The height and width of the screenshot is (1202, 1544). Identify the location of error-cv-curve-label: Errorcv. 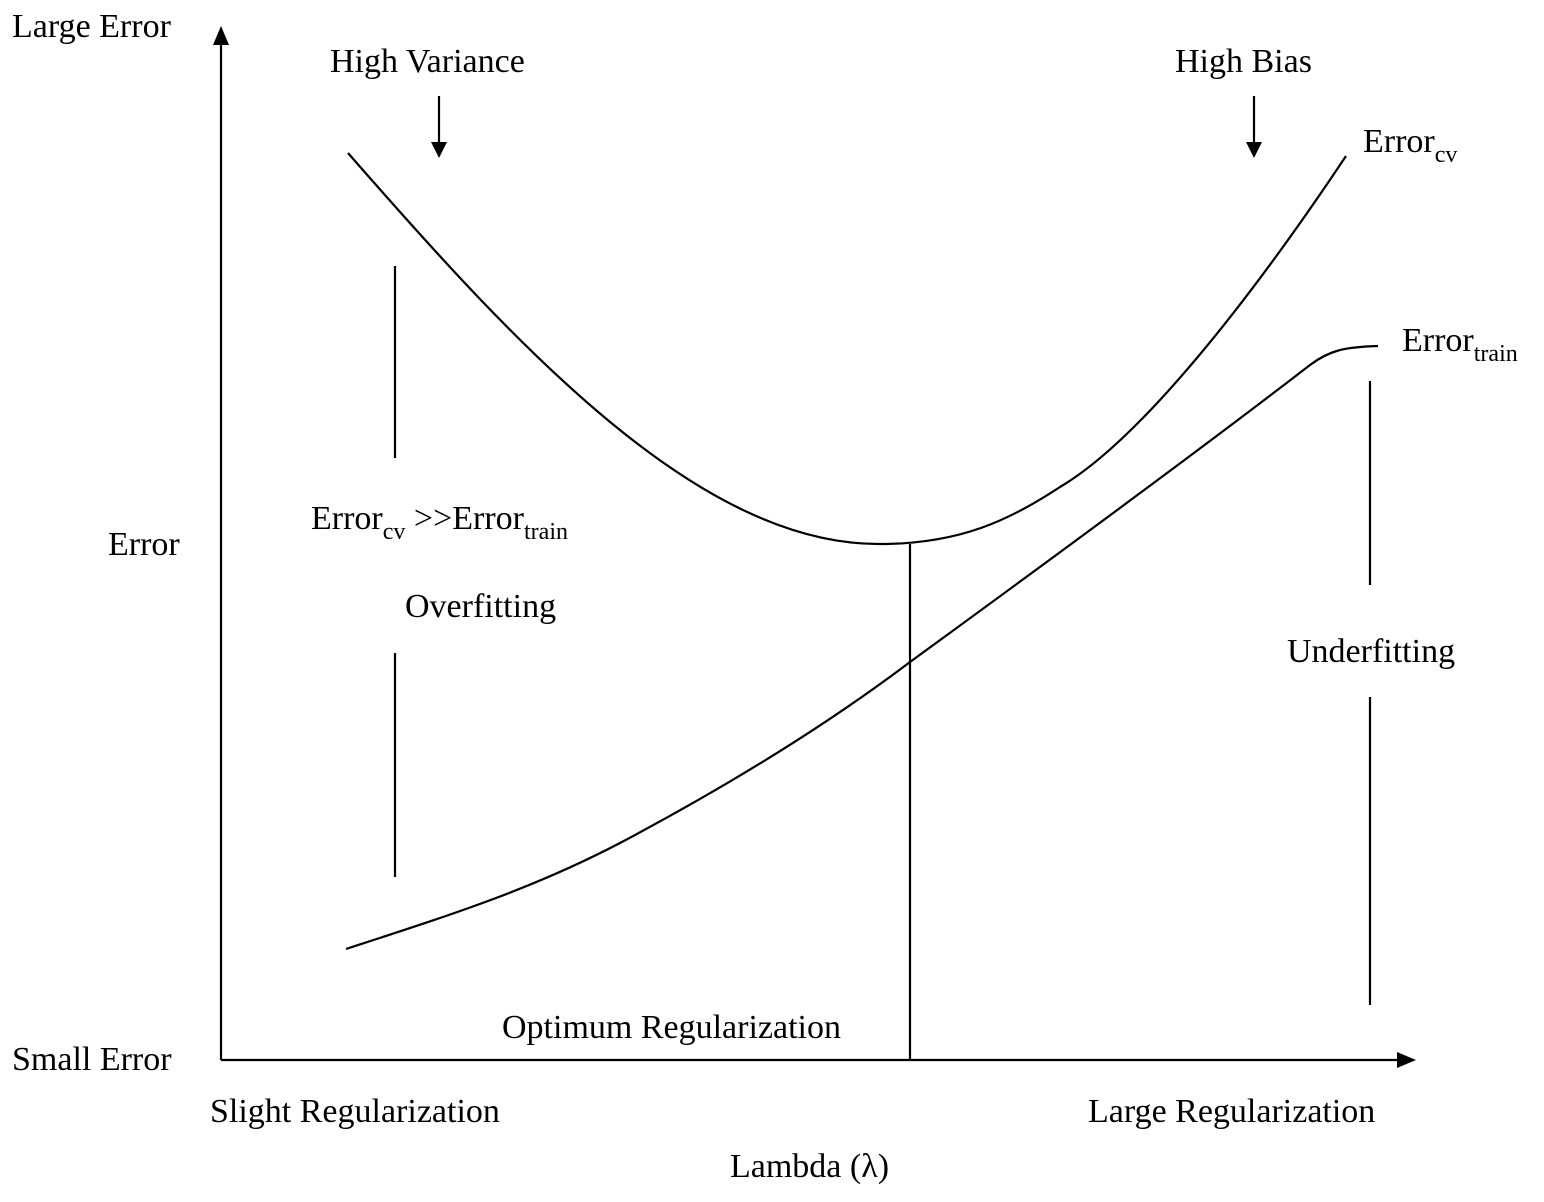
(1410, 145).